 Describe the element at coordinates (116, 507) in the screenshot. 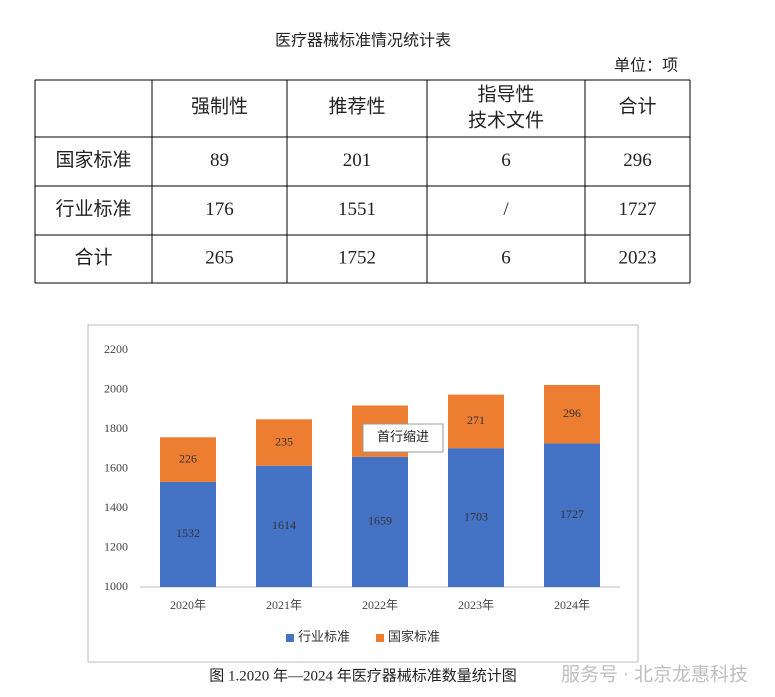

I see `y-tick-label: 1400` at that location.